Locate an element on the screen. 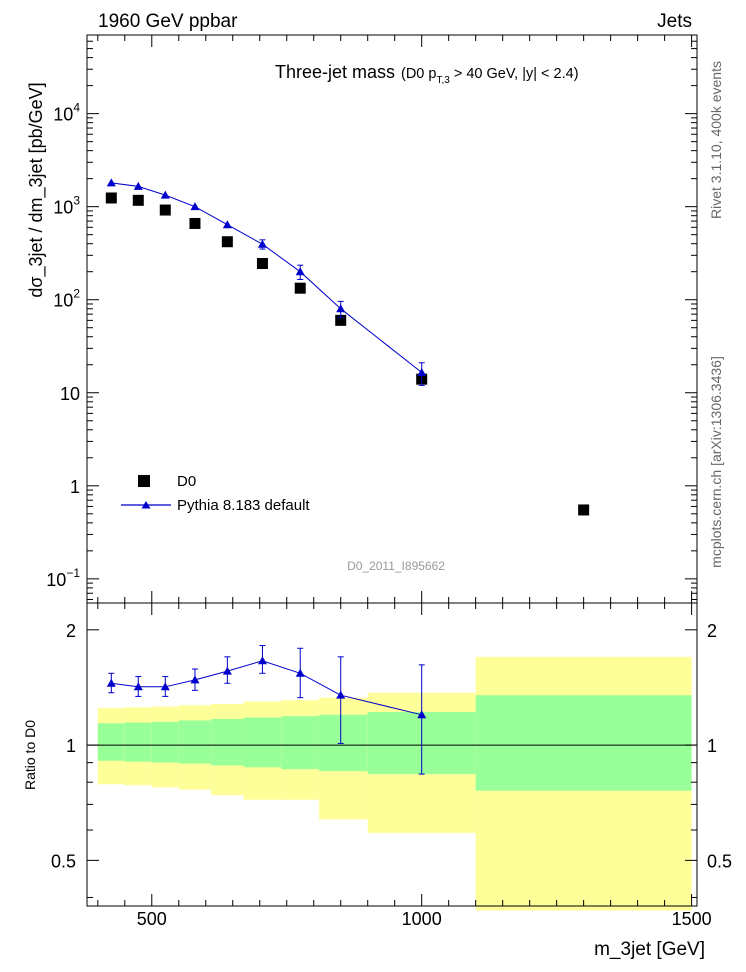 The image size is (746, 972). subtitle-suffix: > 40 GeV, |y| < 2.4) is located at coordinates (514, 74).